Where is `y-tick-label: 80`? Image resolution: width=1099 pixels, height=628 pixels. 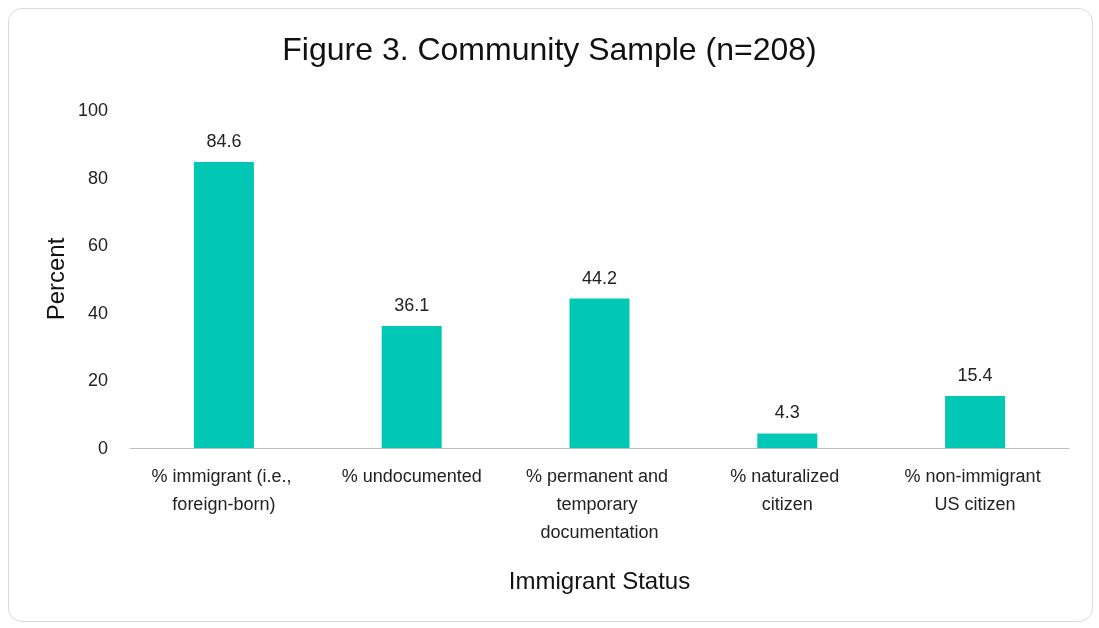 y-tick-label: 80 is located at coordinates (97, 177).